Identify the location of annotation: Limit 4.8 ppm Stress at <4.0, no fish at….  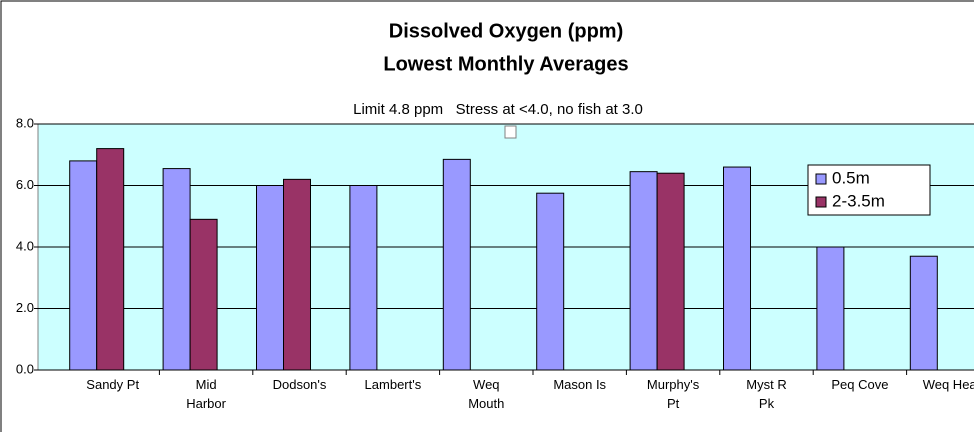
(498, 109).